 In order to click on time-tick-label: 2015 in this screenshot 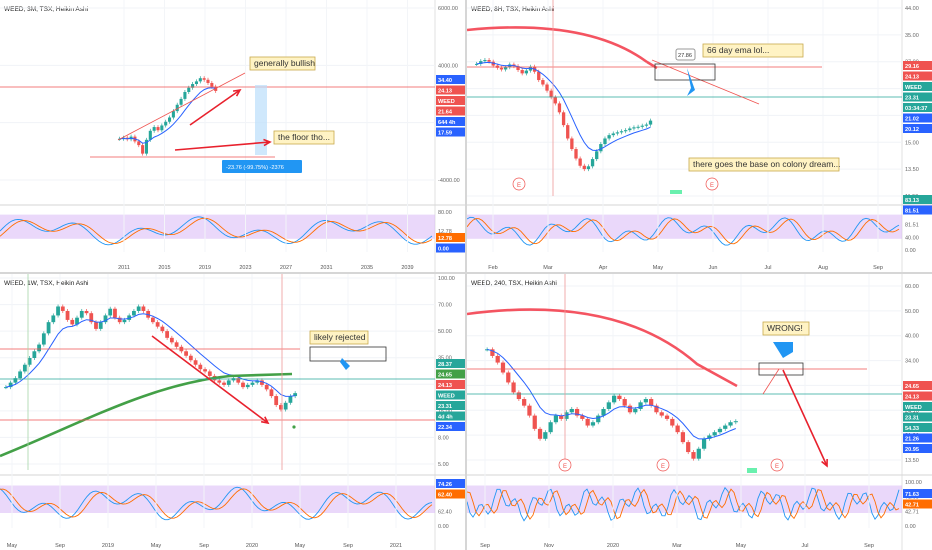, I will do `click(164, 268)`.